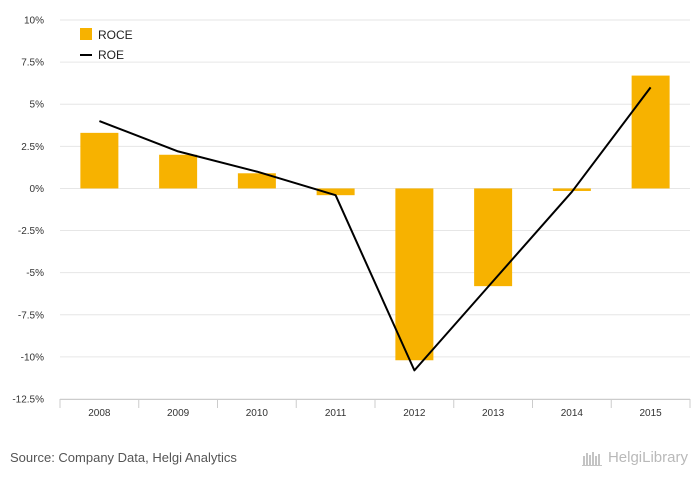 Image resolution: width=700 pixels, height=483 pixels. Describe the element at coordinates (31, 315) in the screenshot. I see `y-tick-label: -7.5%` at that location.